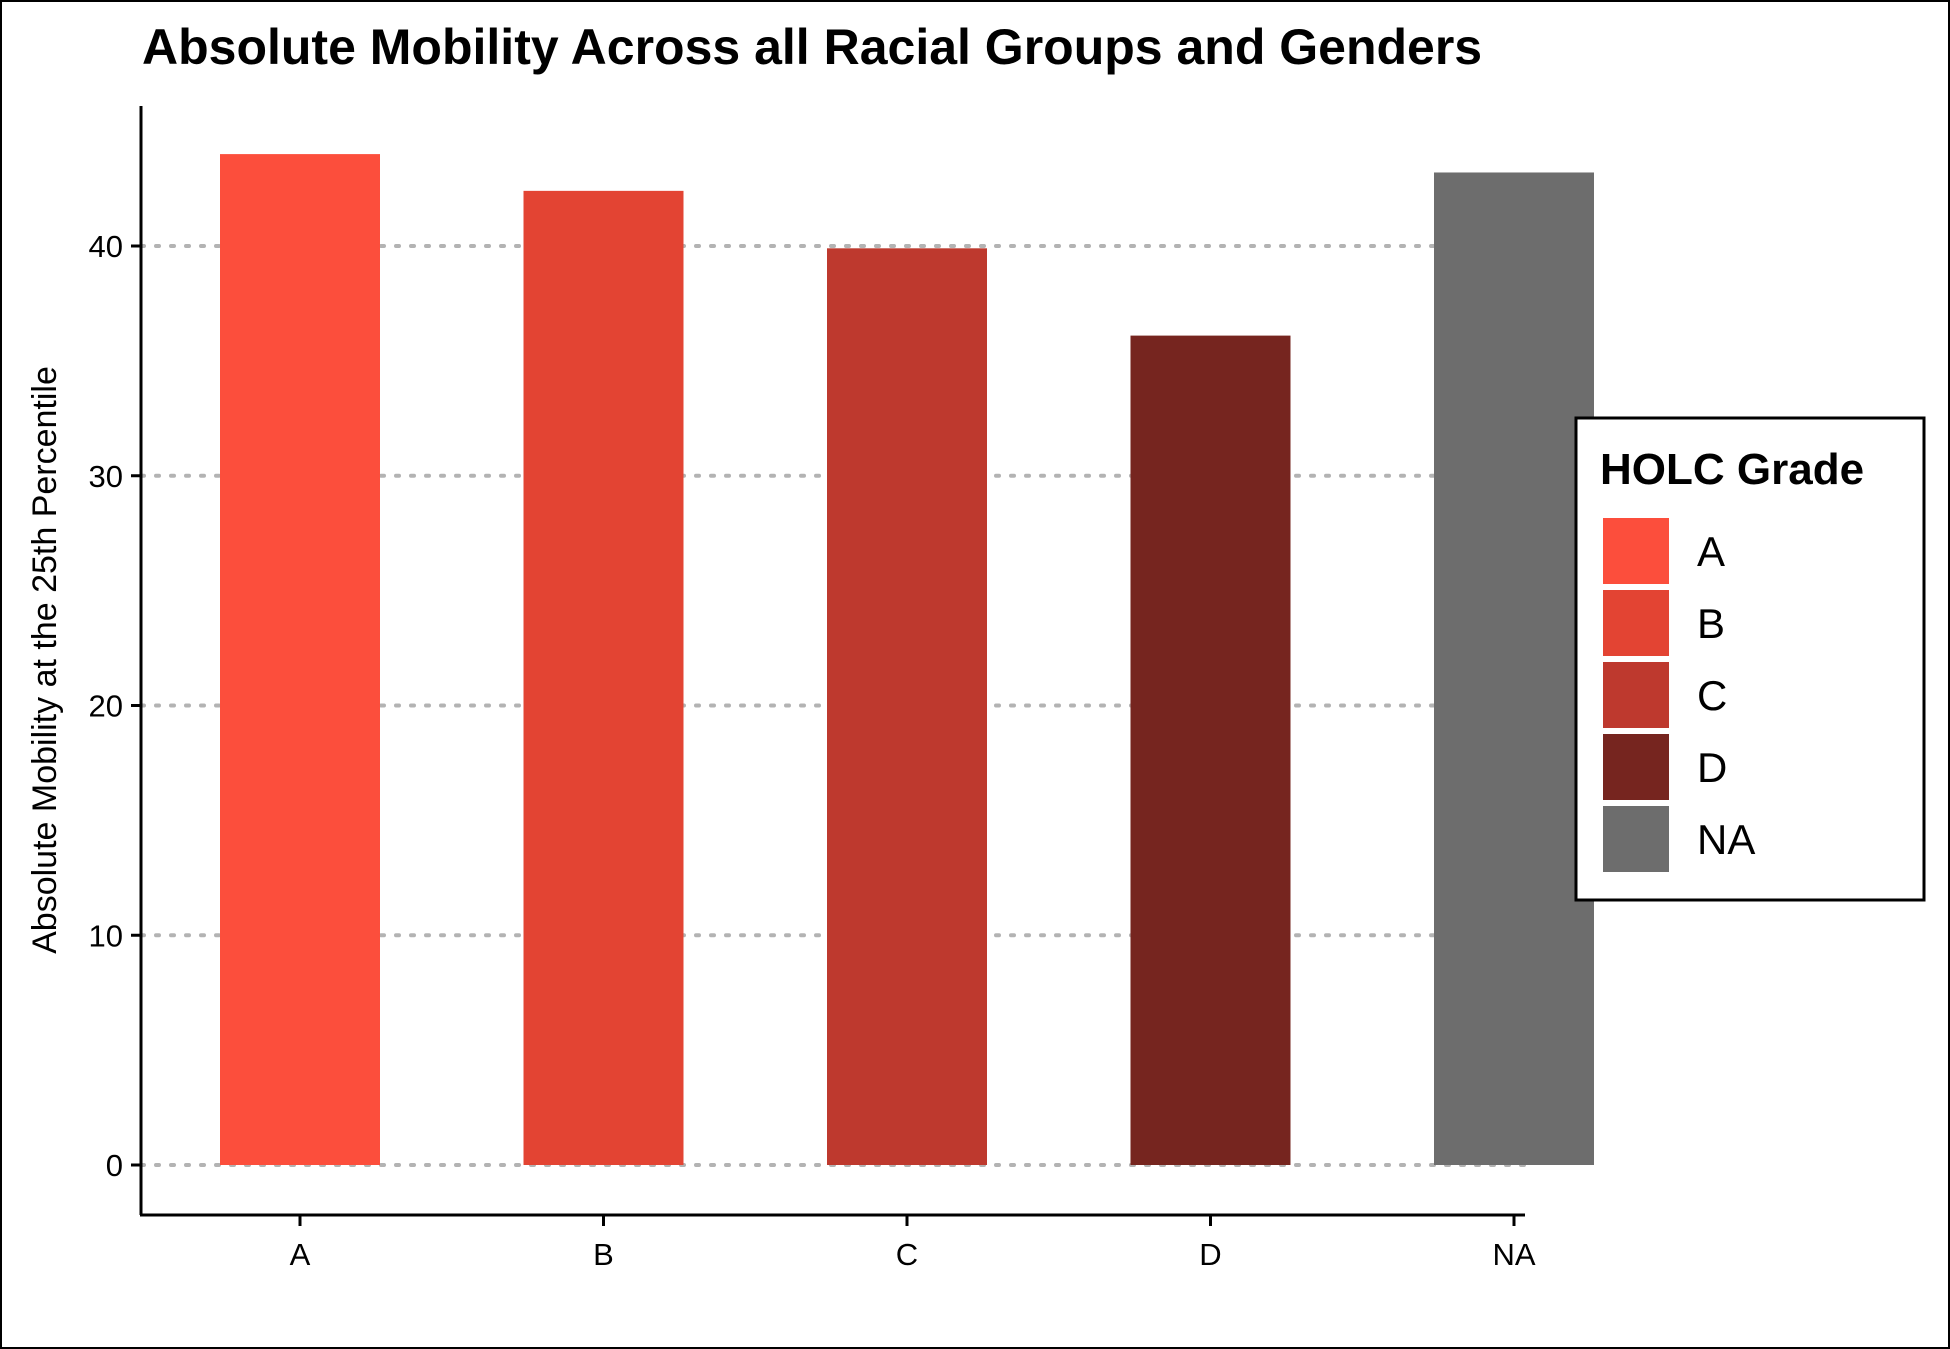 The height and width of the screenshot is (1349, 1950). I want to click on x-axis-ticks: A B C D NA, so click(913, 1243).